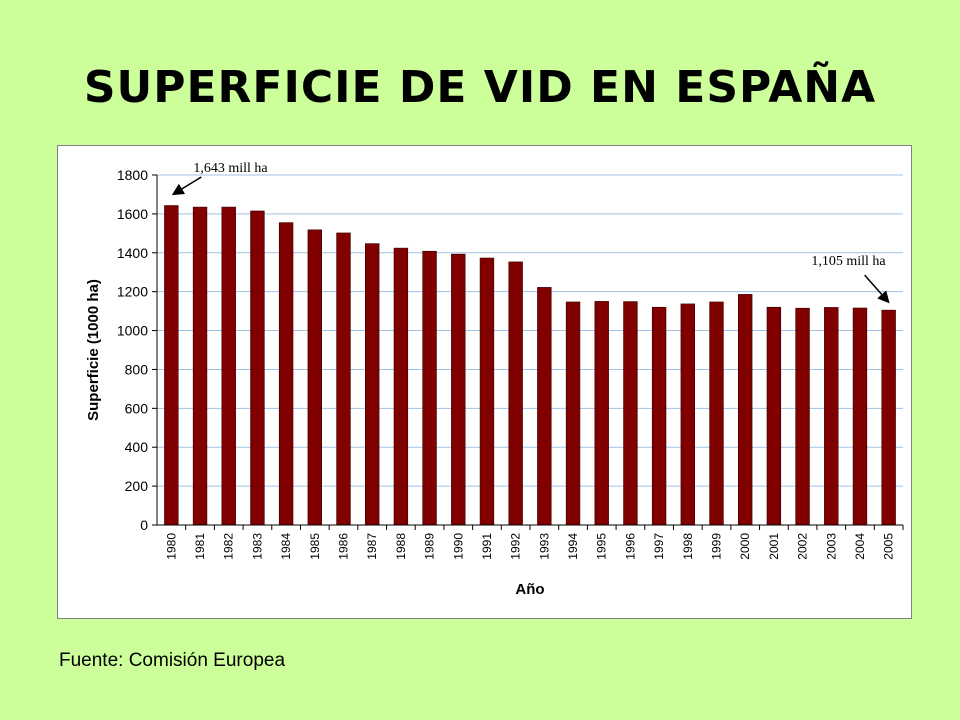 The image size is (960, 720). I want to click on y-tick-label: 200, so click(137, 486).